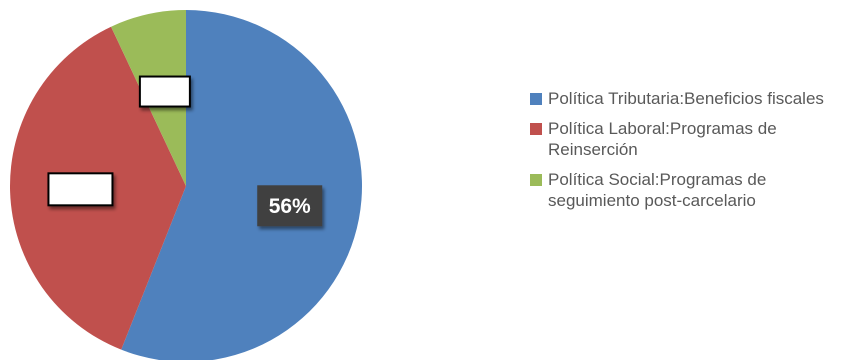  I want to click on legend-item: Política Tributaria:Beneficios fiscales, so click(685, 98).